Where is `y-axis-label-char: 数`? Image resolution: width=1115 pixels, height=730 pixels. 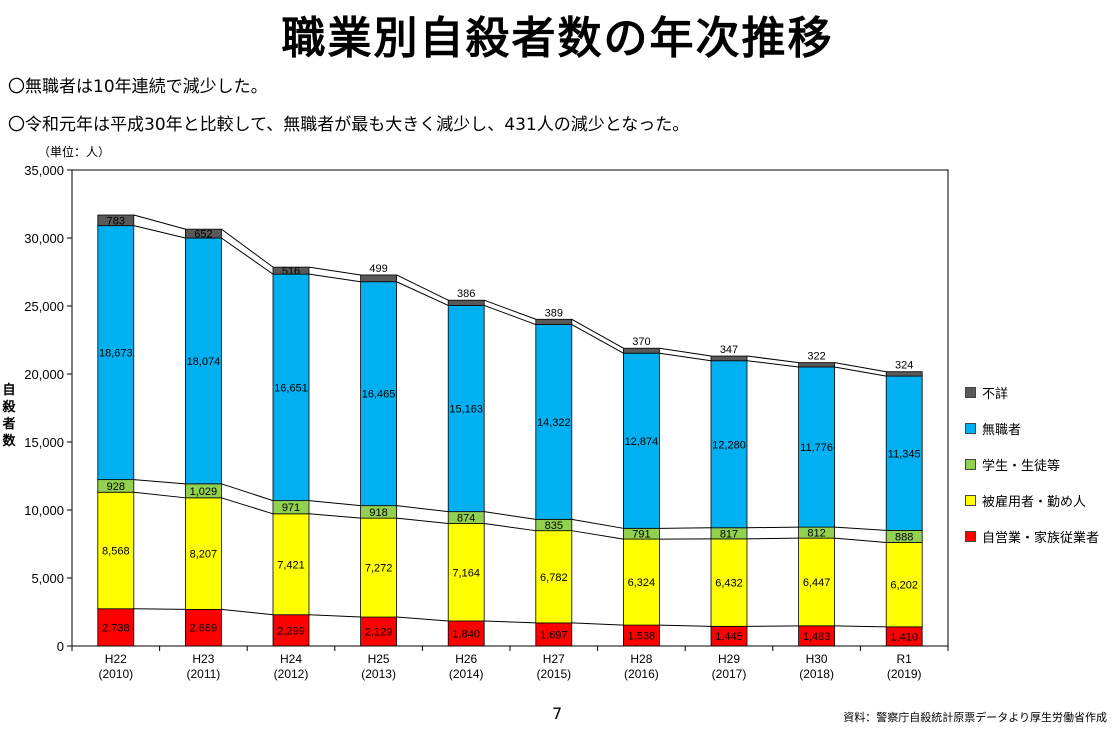 y-axis-label-char: 数 is located at coordinates (9, 441).